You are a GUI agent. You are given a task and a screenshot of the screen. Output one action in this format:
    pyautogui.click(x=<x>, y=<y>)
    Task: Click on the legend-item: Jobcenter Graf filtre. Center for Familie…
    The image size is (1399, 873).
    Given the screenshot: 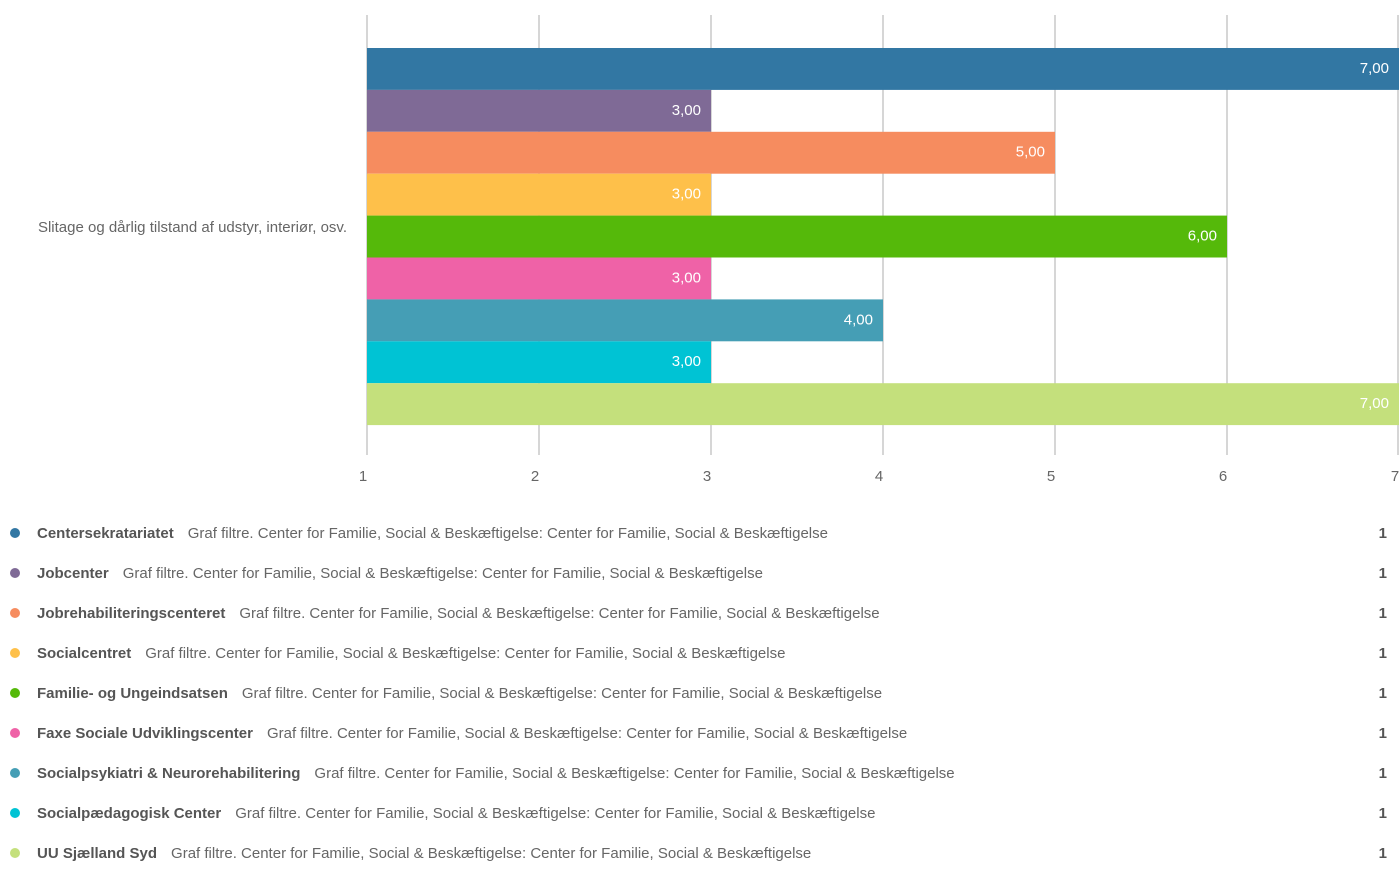 What is the action you would take?
    pyautogui.click(x=699, y=573)
    